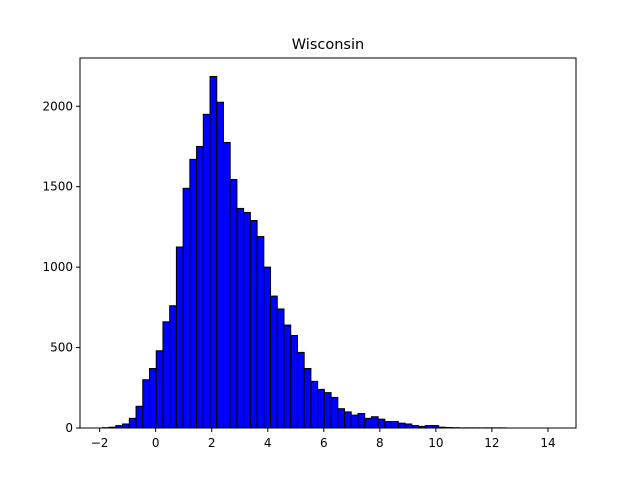 The width and height of the screenshot is (640, 480). What do you see at coordinates (380, 443) in the screenshot?
I see `x-tick-label: 8` at bounding box center [380, 443].